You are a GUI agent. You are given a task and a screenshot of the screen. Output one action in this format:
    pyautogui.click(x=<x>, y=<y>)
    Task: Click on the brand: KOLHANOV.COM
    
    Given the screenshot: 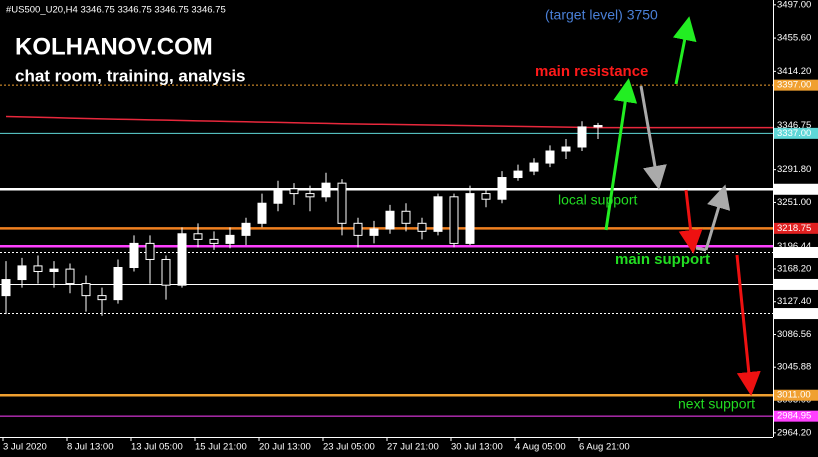 What is the action you would take?
    pyautogui.click(x=114, y=46)
    